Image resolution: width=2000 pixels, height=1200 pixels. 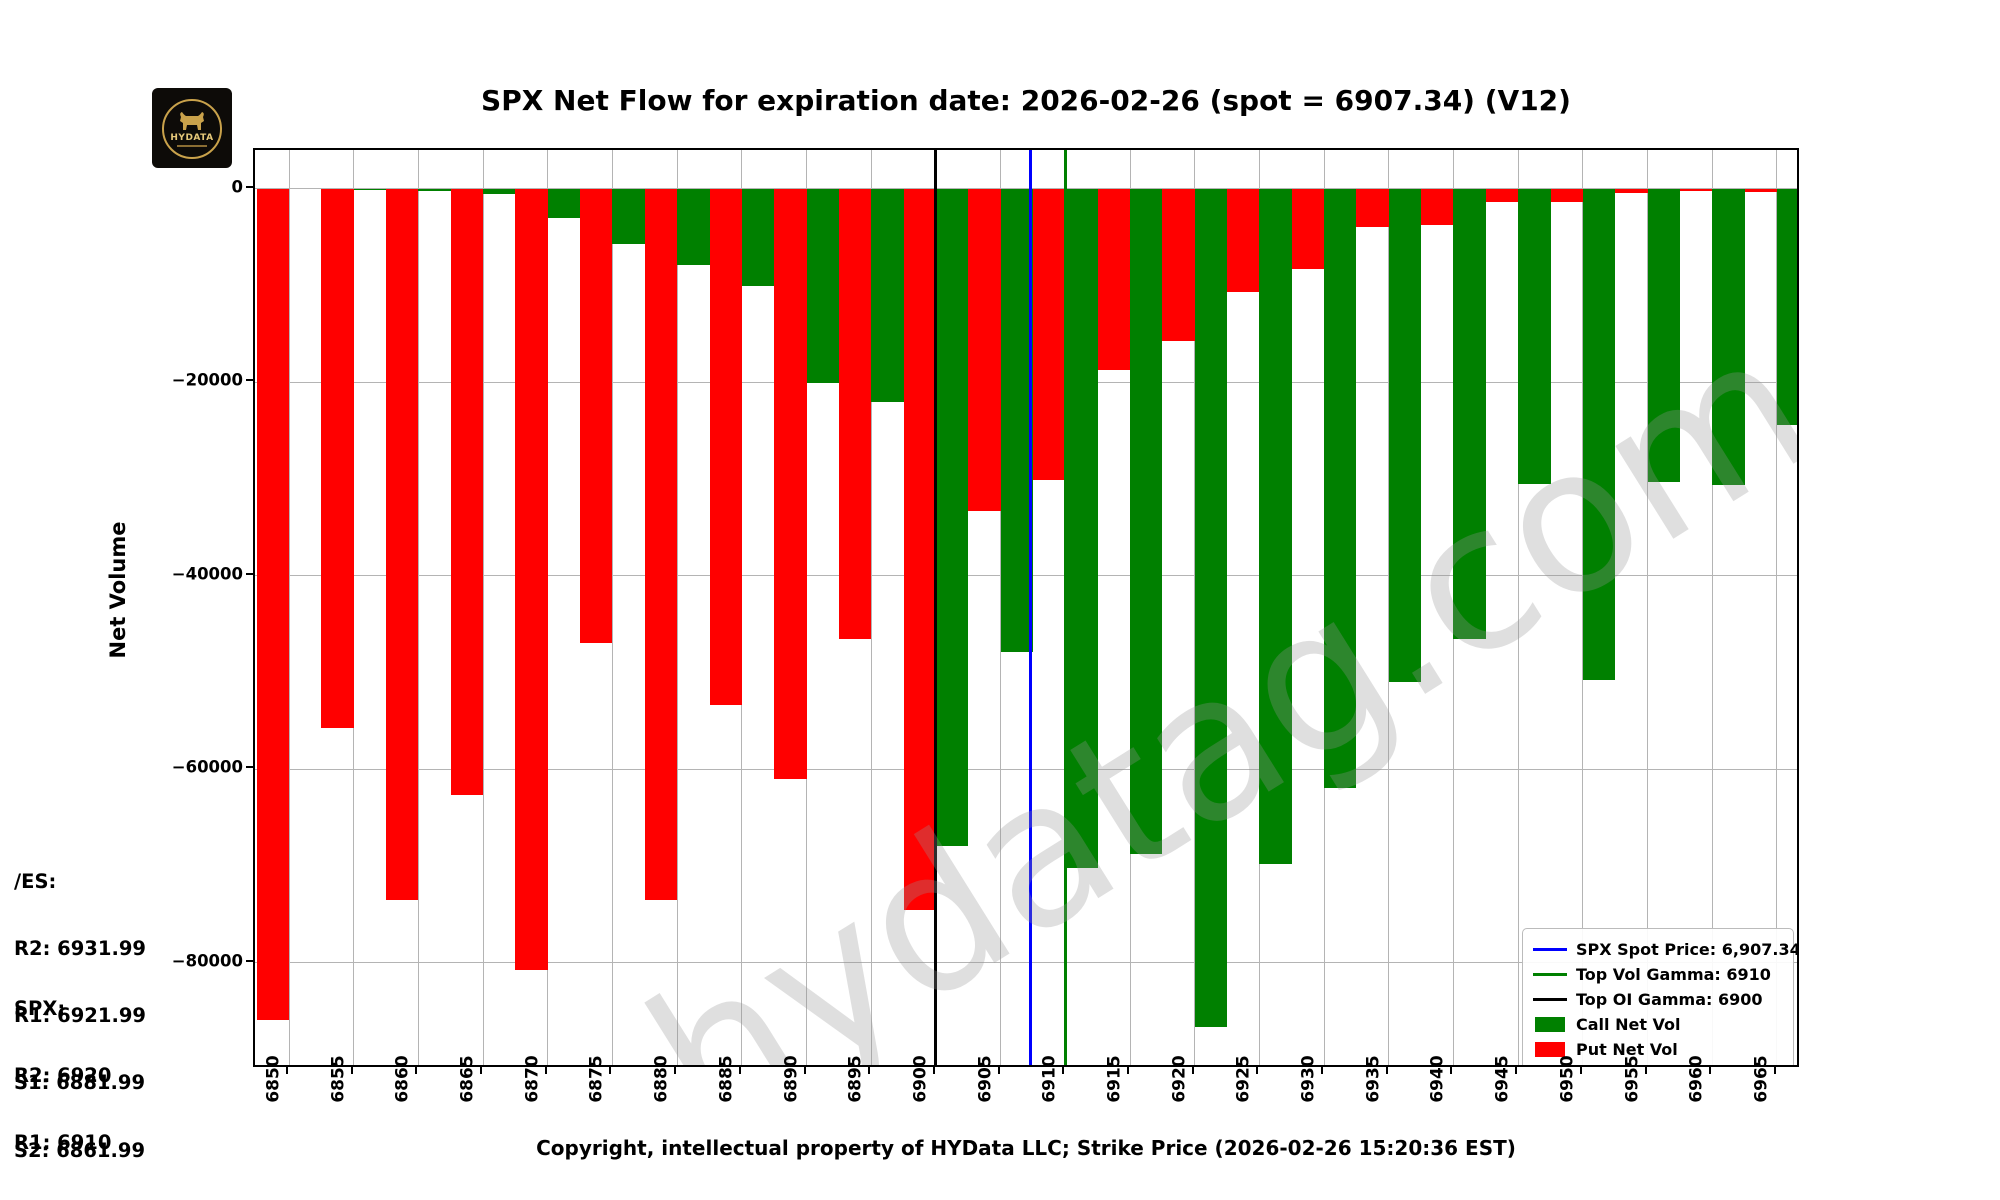 I want to click on x-tick-label: 6890, so click(x=790, y=1079).